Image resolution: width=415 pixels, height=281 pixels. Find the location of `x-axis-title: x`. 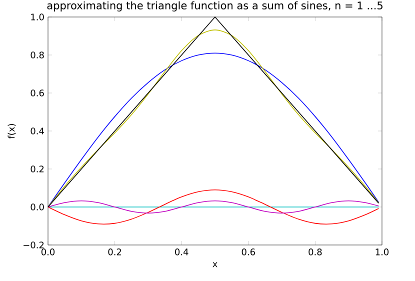

x-axis-title: x is located at coordinates (215, 265).